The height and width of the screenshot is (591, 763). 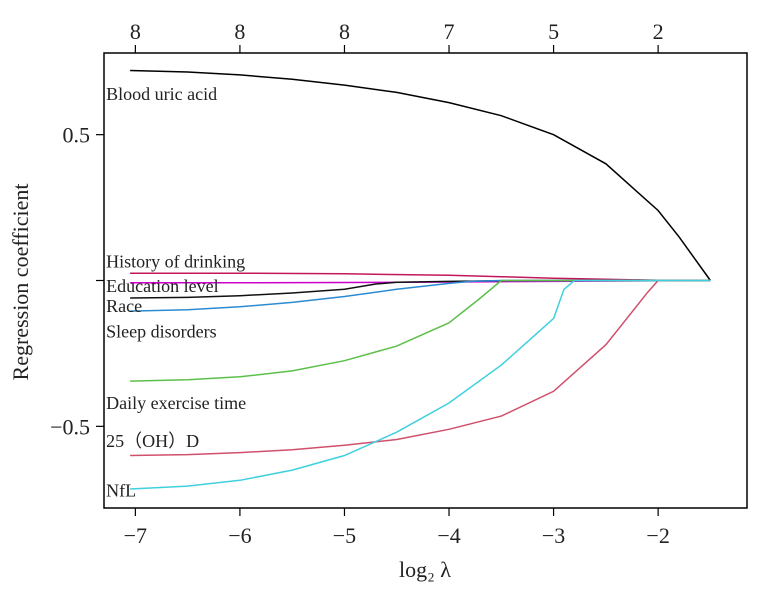 What do you see at coordinates (448, 535) in the screenshot?
I see `x-tick-label-3: −4` at bounding box center [448, 535].